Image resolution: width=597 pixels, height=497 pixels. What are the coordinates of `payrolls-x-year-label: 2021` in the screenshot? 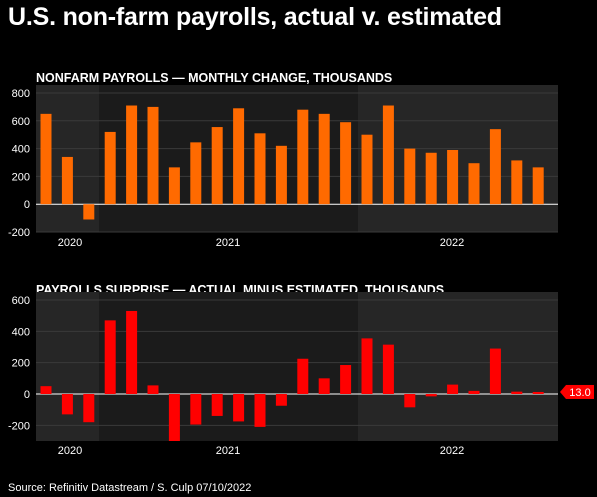 It's located at (228, 243).